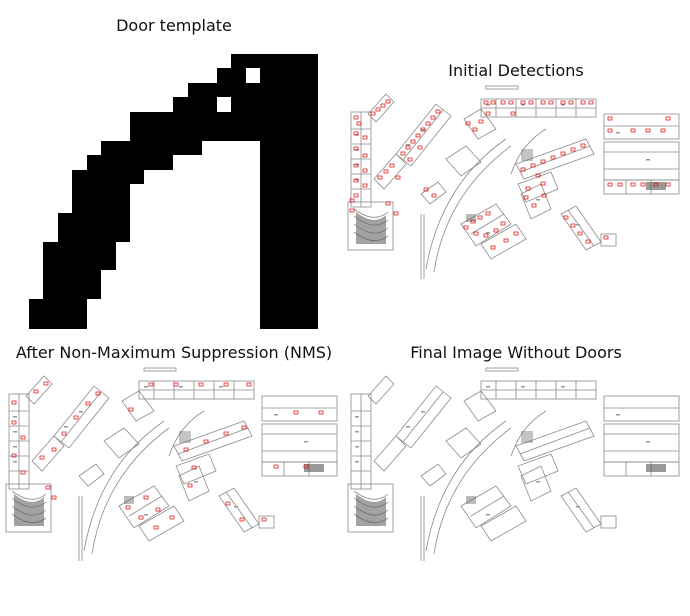 The height and width of the screenshot is (616, 690). Describe the element at coordinates (516, 70) in the screenshot. I see `panel-title-initial-detections: Initial Detections` at that location.